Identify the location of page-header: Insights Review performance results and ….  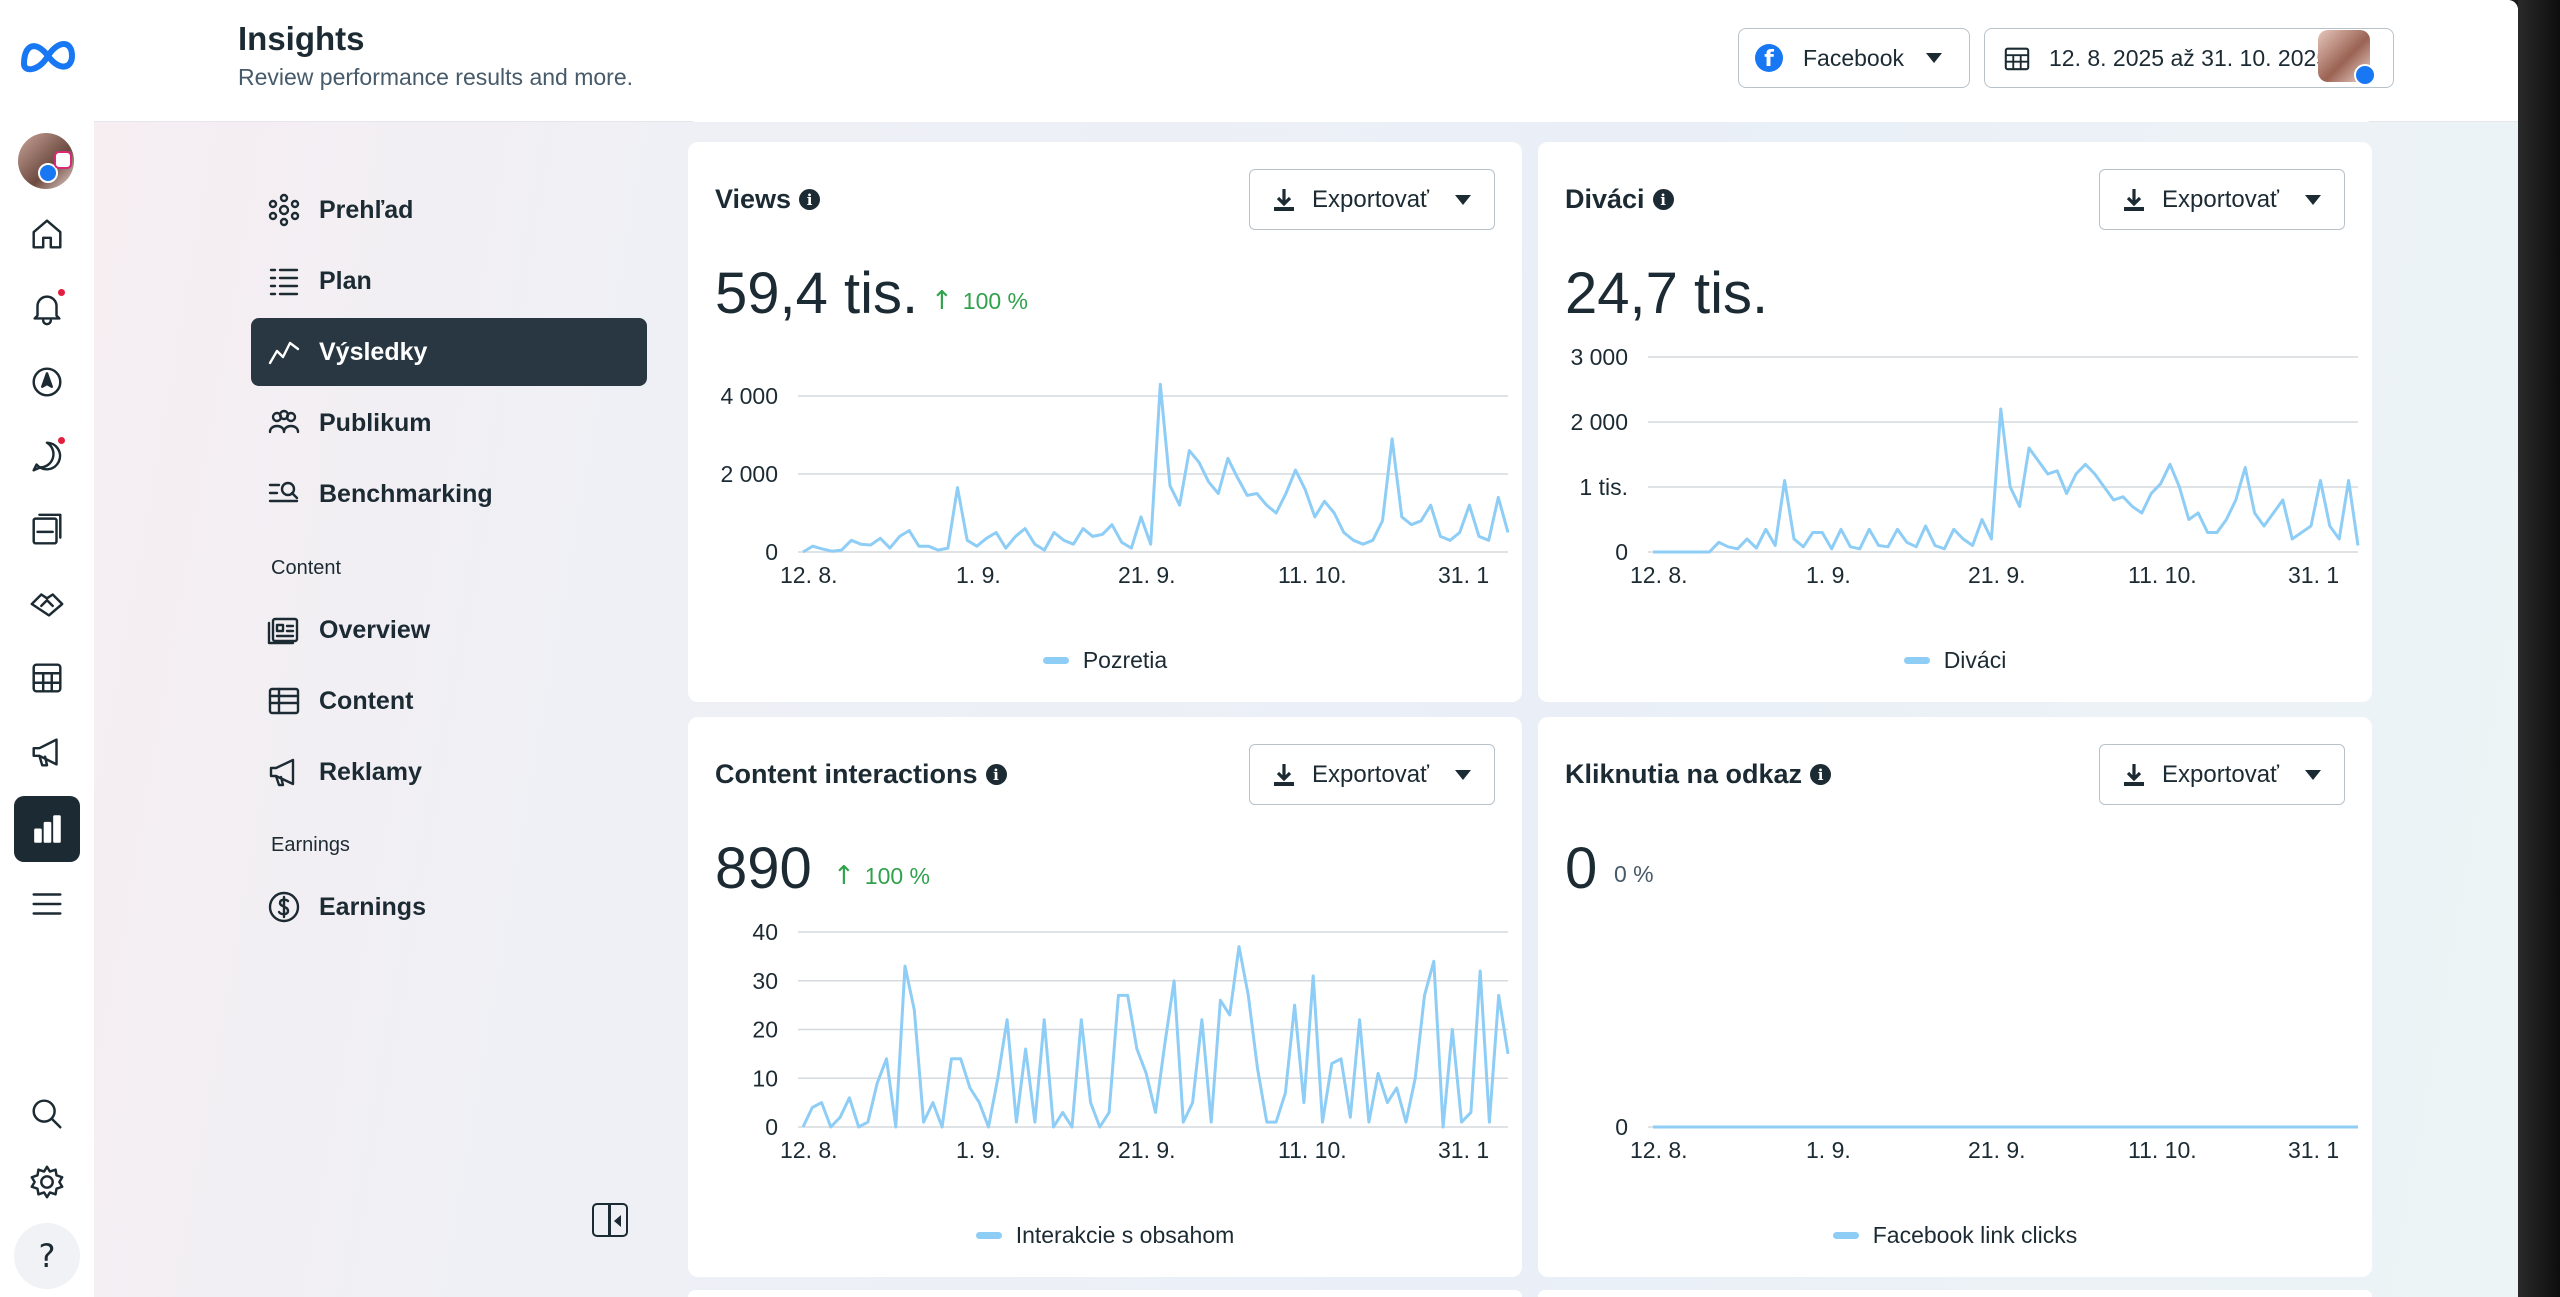
(1306, 61).